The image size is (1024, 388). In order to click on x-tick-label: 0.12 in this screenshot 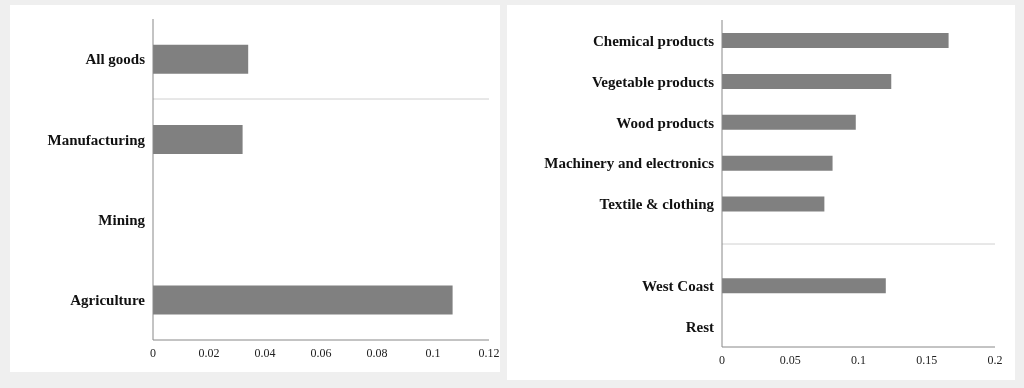, I will do `click(489, 352)`.